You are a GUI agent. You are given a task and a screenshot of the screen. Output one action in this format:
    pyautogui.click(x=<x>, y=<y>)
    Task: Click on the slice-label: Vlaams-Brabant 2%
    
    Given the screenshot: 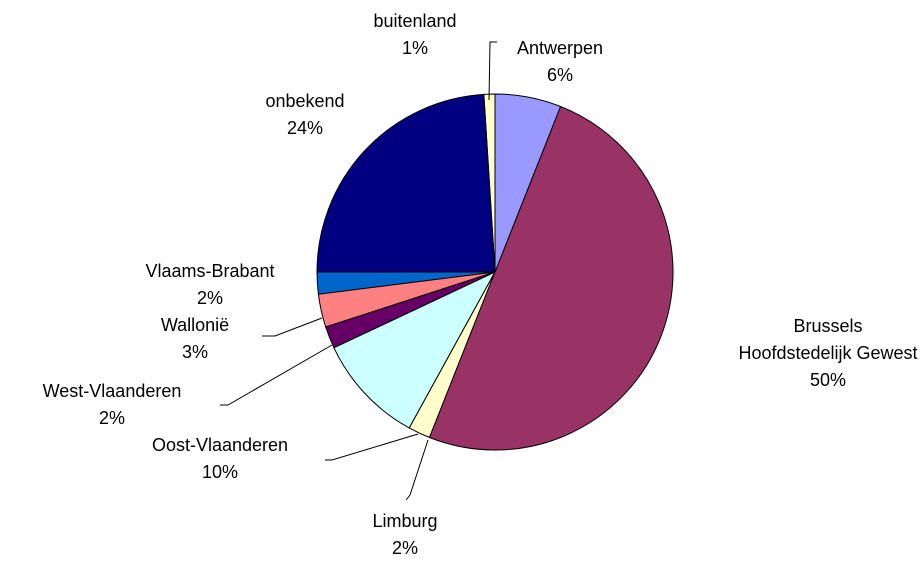 What is the action you would take?
    pyautogui.click(x=209, y=285)
    